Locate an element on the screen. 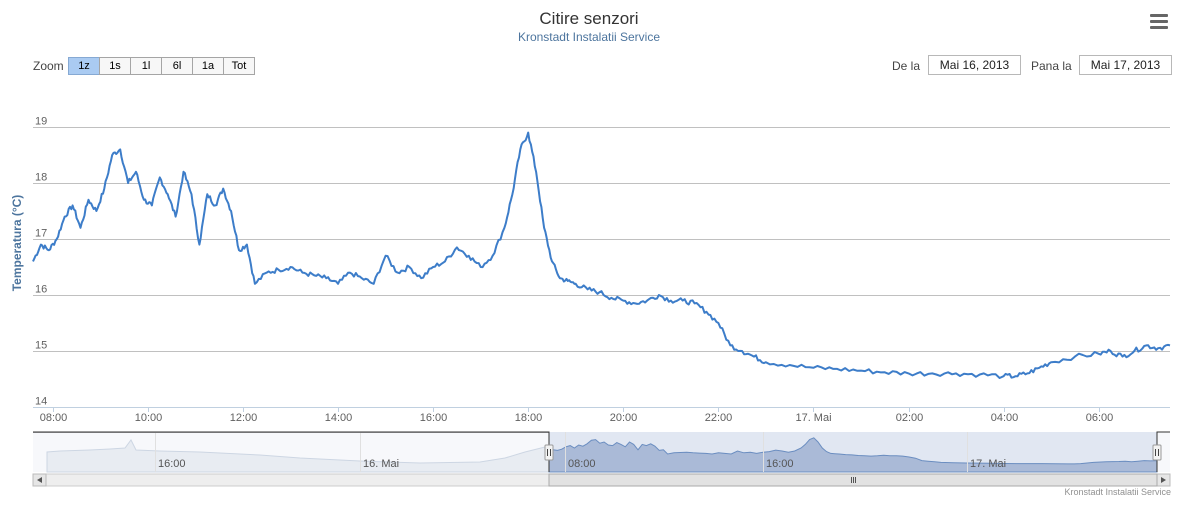  navigator-handle-right is located at coordinates (1157, 452).